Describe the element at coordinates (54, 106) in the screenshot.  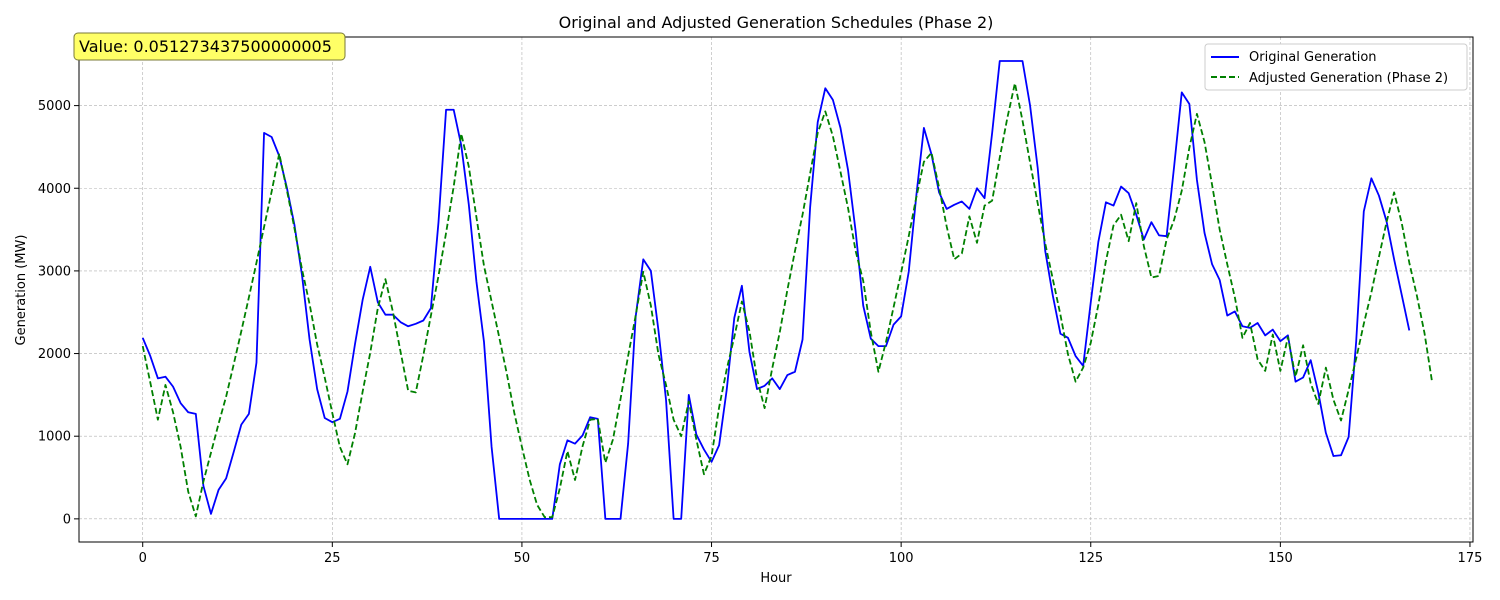
I see `y-tick-label: 5000` at that location.